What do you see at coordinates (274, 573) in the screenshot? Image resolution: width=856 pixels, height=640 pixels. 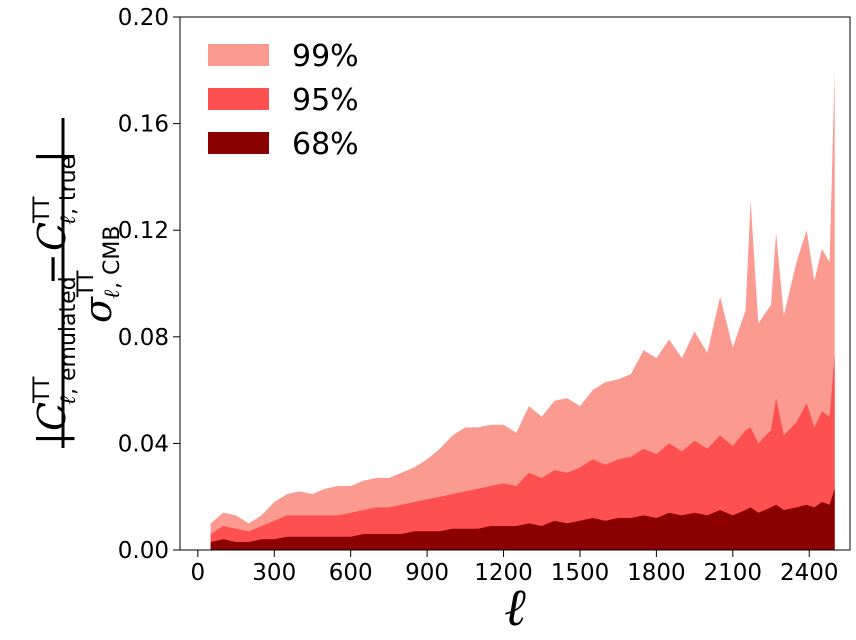 I see `x-tick-label: 300` at bounding box center [274, 573].